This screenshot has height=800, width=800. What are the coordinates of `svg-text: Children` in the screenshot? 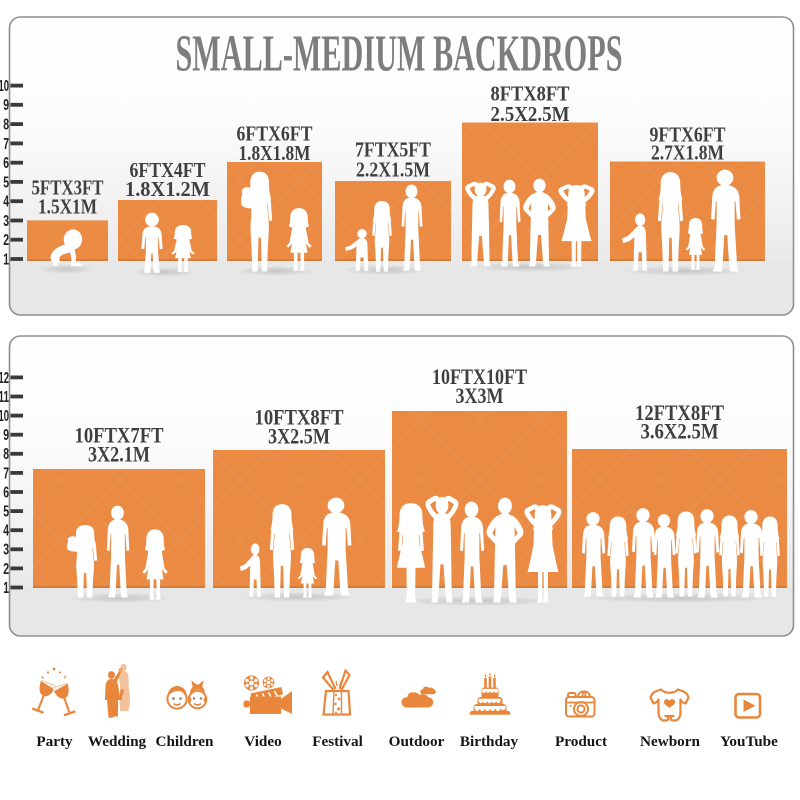 It's located at (185, 741).